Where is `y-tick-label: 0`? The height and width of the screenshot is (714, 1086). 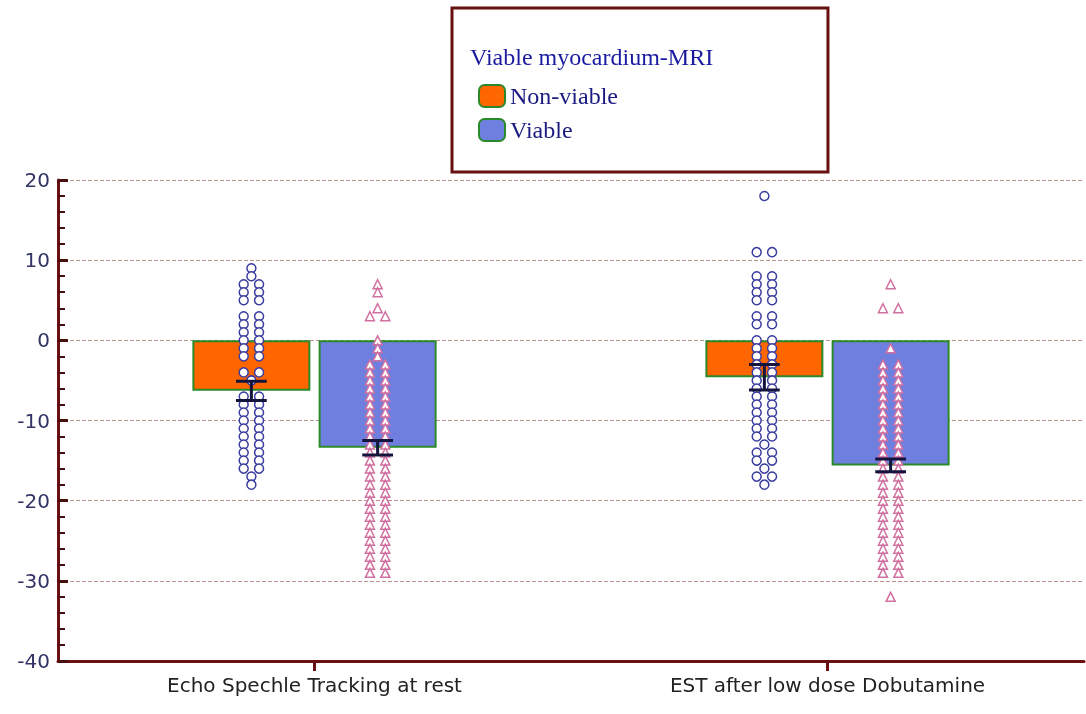 y-tick-label: 0 is located at coordinates (43, 340).